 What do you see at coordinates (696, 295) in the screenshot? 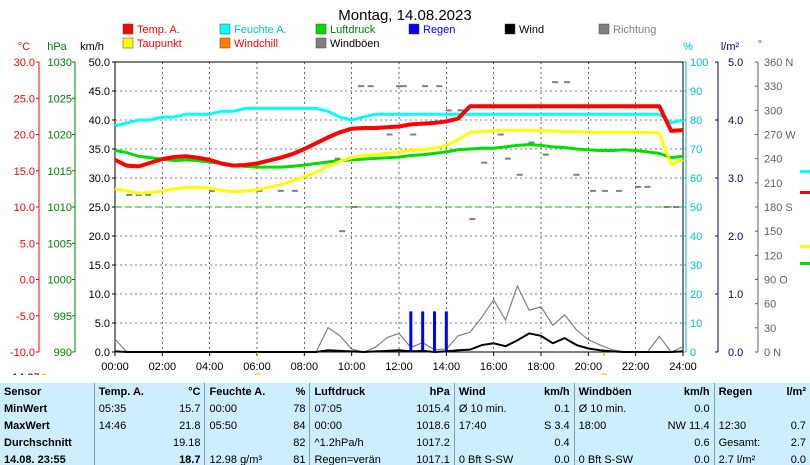
I see `humidity-tick-label: 20` at bounding box center [696, 295].